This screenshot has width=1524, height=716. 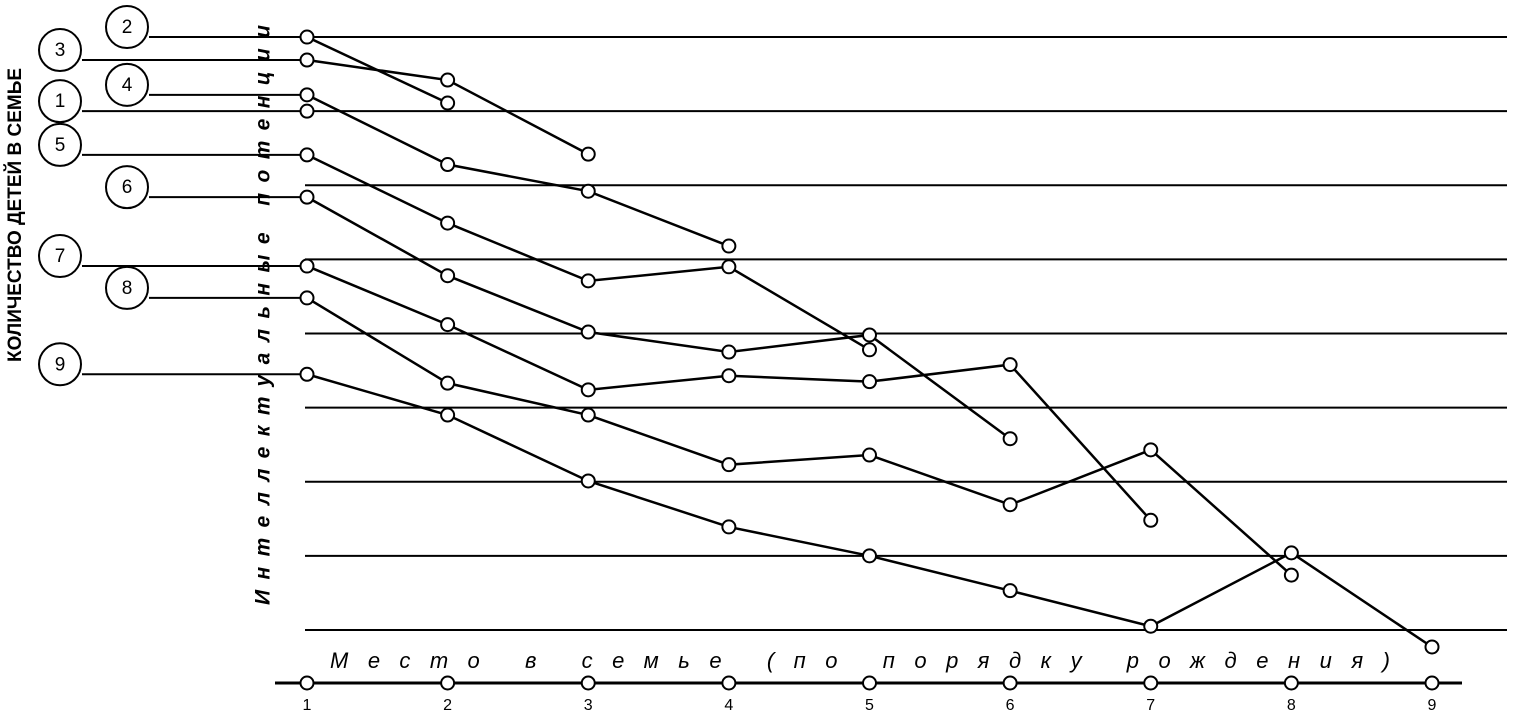 What do you see at coordinates (588, 705) in the screenshot?
I see `x-tick-label: 3` at bounding box center [588, 705].